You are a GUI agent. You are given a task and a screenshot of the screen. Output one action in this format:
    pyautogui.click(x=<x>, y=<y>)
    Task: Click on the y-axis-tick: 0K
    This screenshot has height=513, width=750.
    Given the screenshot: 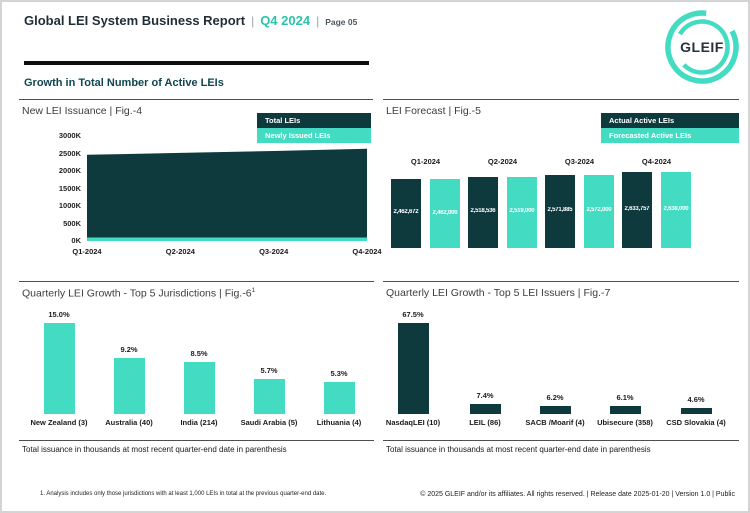 What is the action you would take?
    pyautogui.click(x=76, y=240)
    